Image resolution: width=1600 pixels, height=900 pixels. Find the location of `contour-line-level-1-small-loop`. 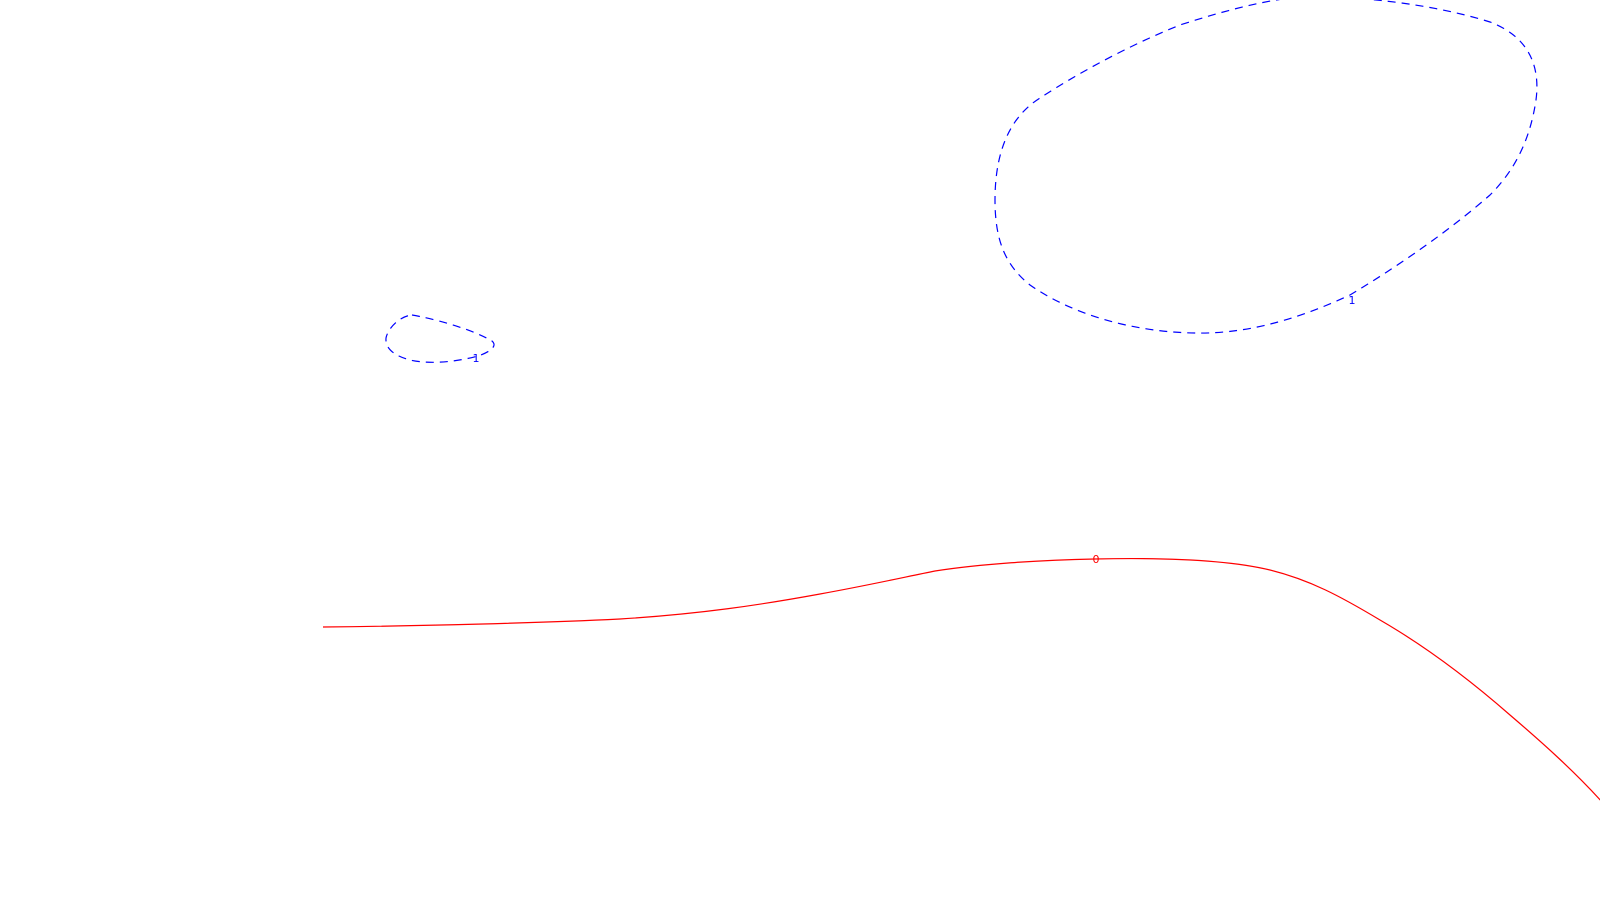

contour-line-level-1-small-loop is located at coordinates (440, 338).